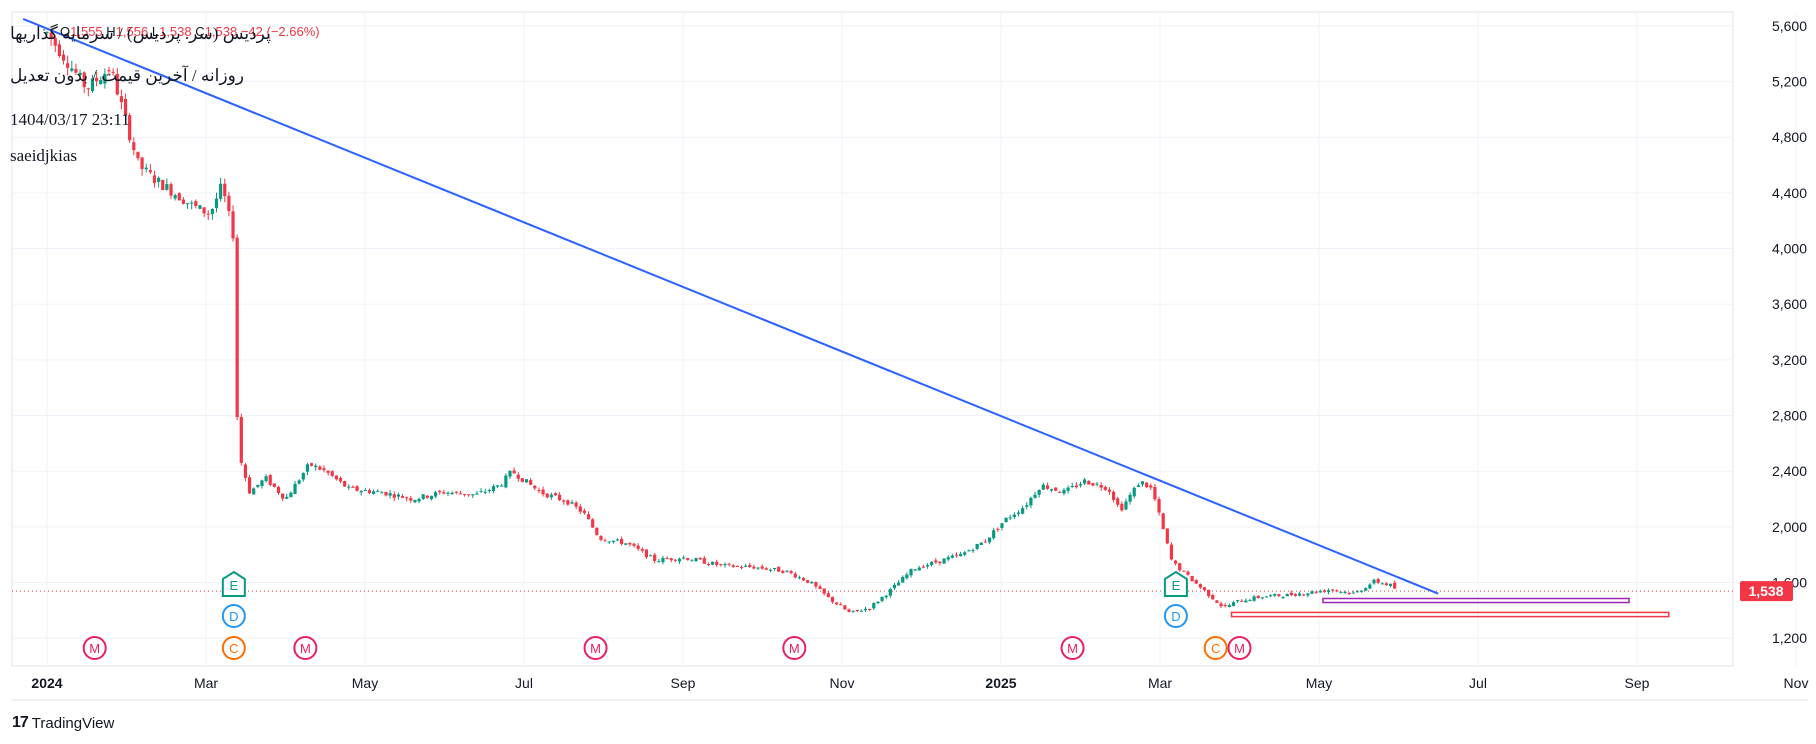  Describe the element at coordinates (233, 585) in the screenshot. I see `event-marker-label: E` at that location.